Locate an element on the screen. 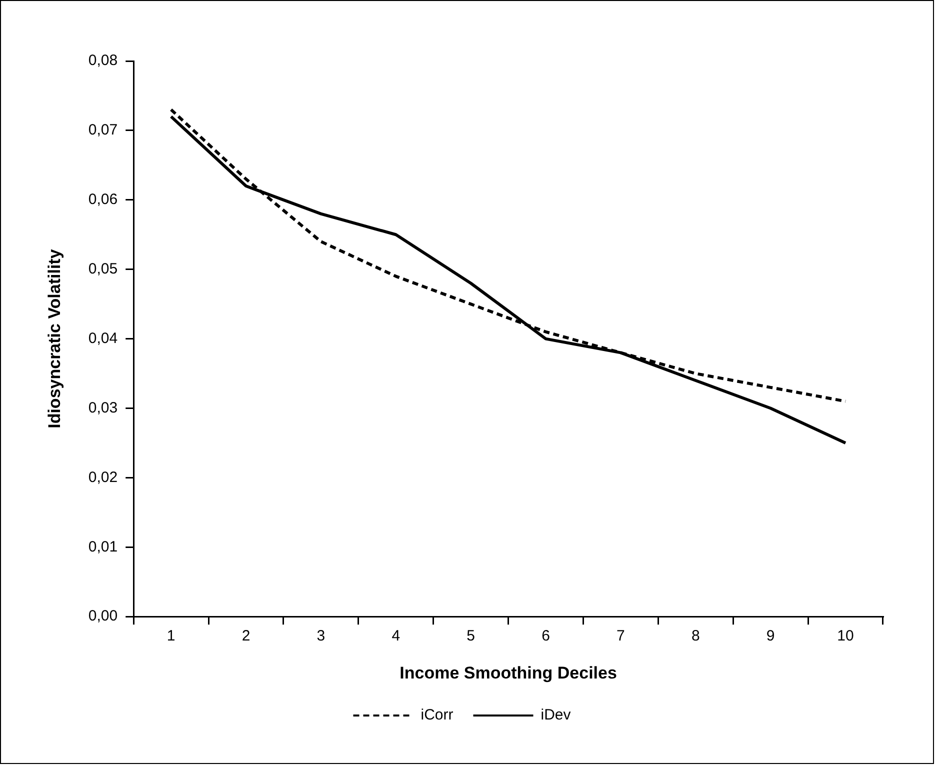  y-tick-label: 0,02 is located at coordinates (103, 477).